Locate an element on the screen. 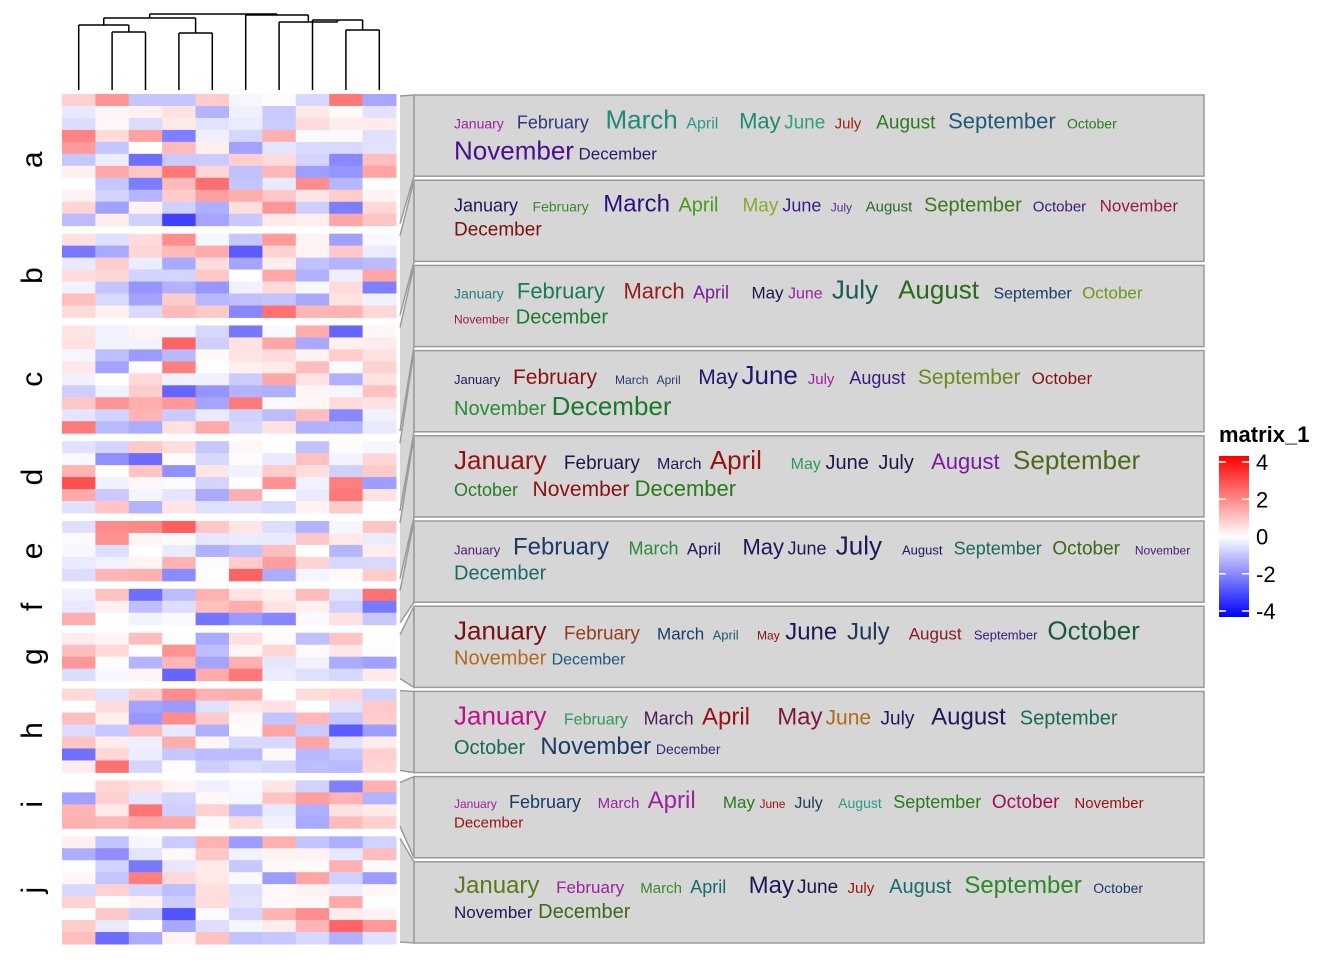 This screenshot has height=960, width=1344. row-group-label: e is located at coordinates (32, 551).